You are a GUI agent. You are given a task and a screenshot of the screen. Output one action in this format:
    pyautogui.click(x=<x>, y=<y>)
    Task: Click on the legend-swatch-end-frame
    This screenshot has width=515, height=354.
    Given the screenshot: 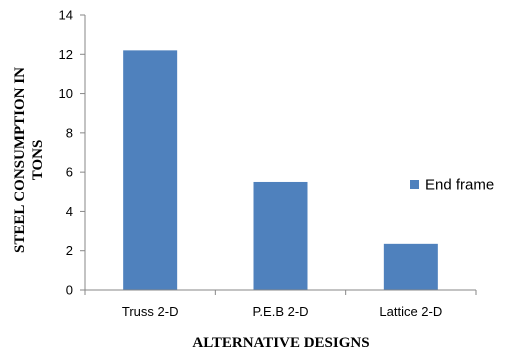 What is the action you would take?
    pyautogui.click(x=414, y=184)
    